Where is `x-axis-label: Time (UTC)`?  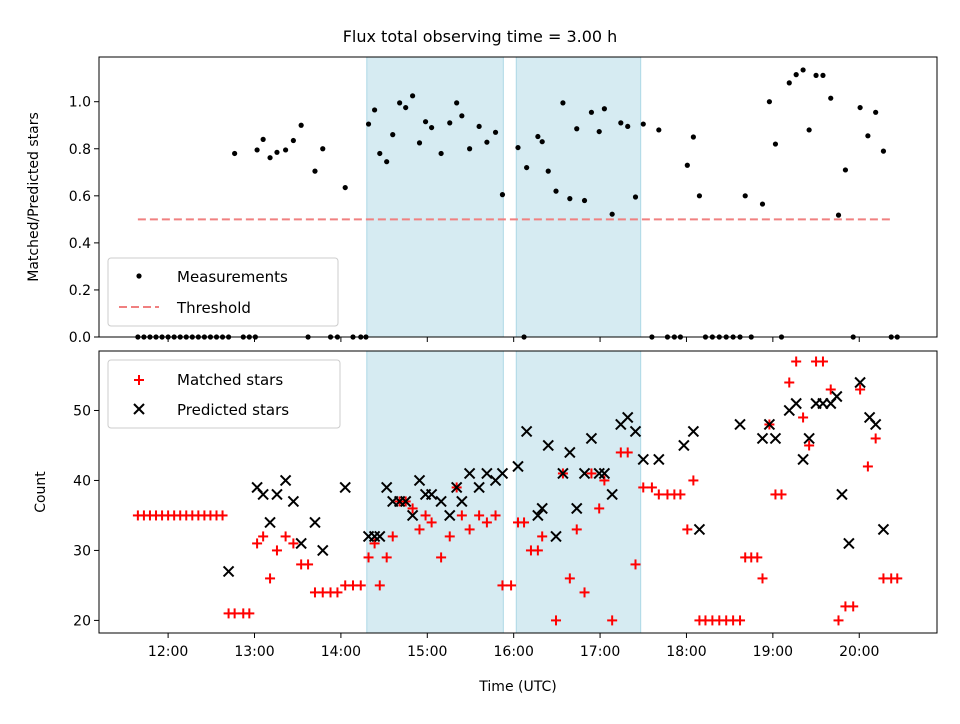 x-axis-label: Time (UTC) is located at coordinates (517, 687).